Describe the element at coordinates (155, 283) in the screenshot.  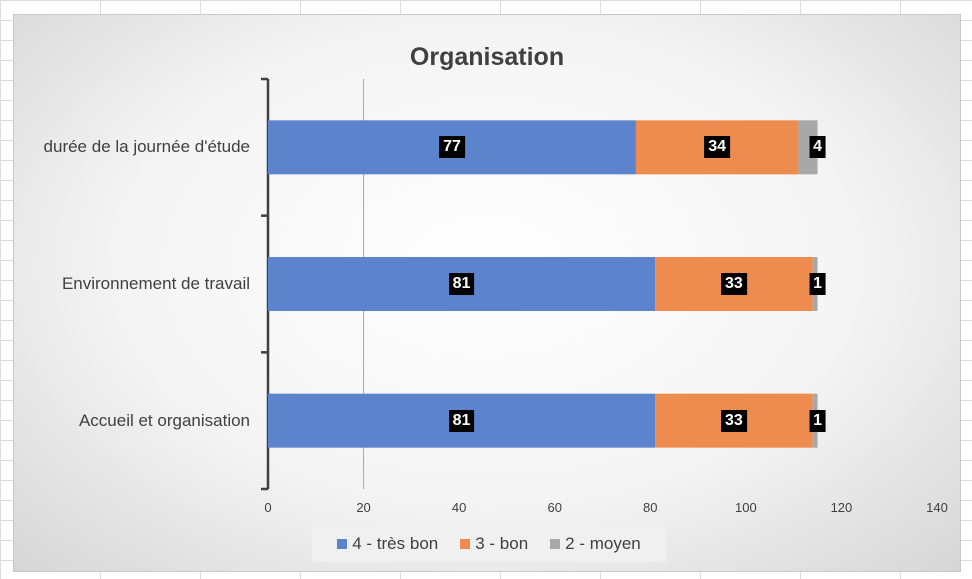
I see `category-label: Environnement de travail` at that location.